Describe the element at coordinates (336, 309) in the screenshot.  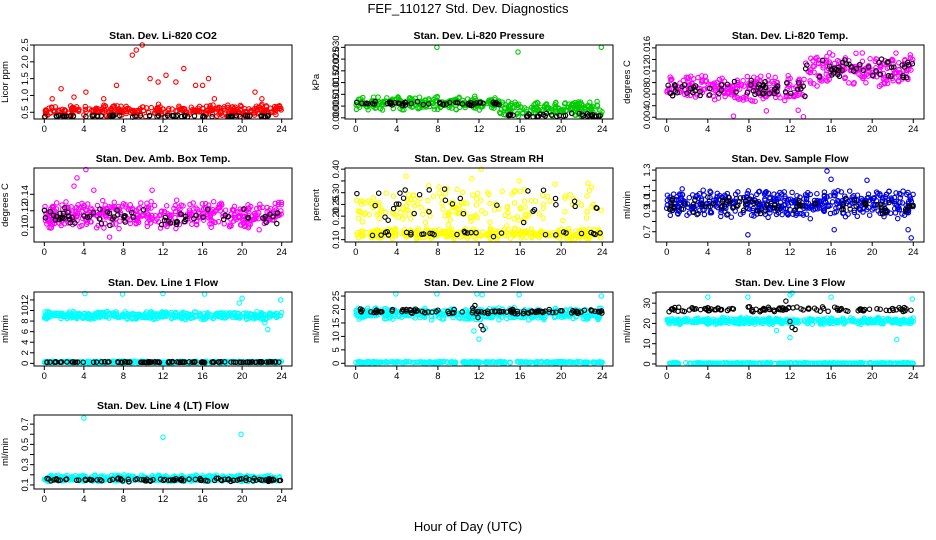
I see `y-tick-label: 20` at that location.